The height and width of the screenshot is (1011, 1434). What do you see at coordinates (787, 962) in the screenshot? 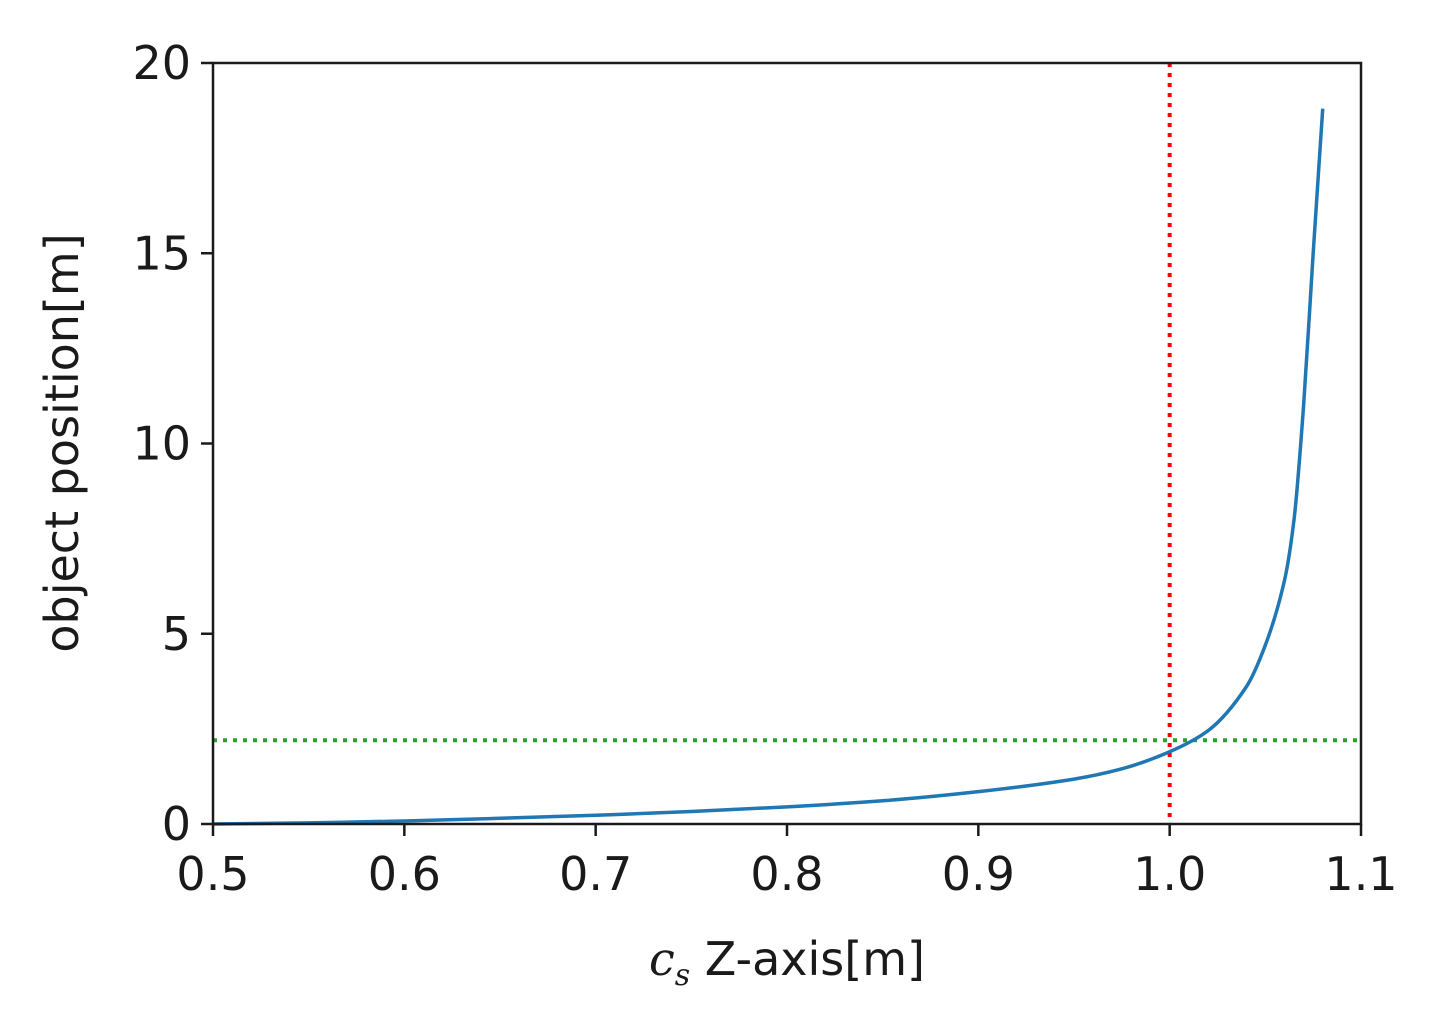
I see `x-axis-label: cs Z-axis[m]` at bounding box center [787, 962].